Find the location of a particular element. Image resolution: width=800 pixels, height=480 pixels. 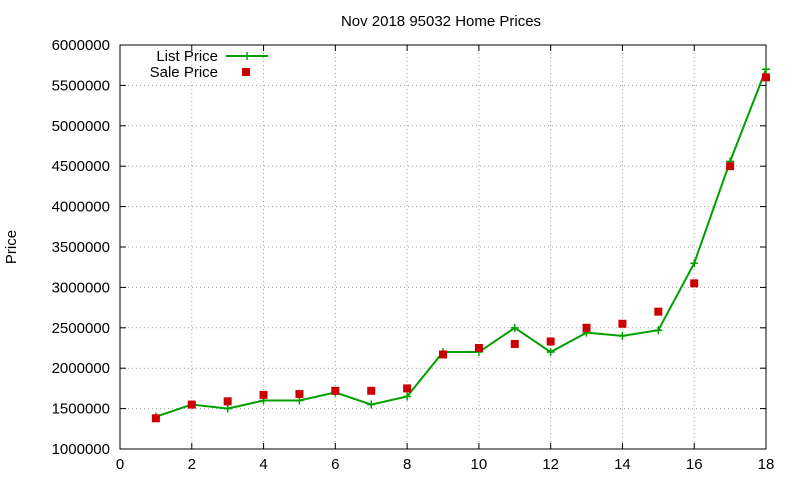

y-tick-label: 5000000 is located at coordinates (81, 126).